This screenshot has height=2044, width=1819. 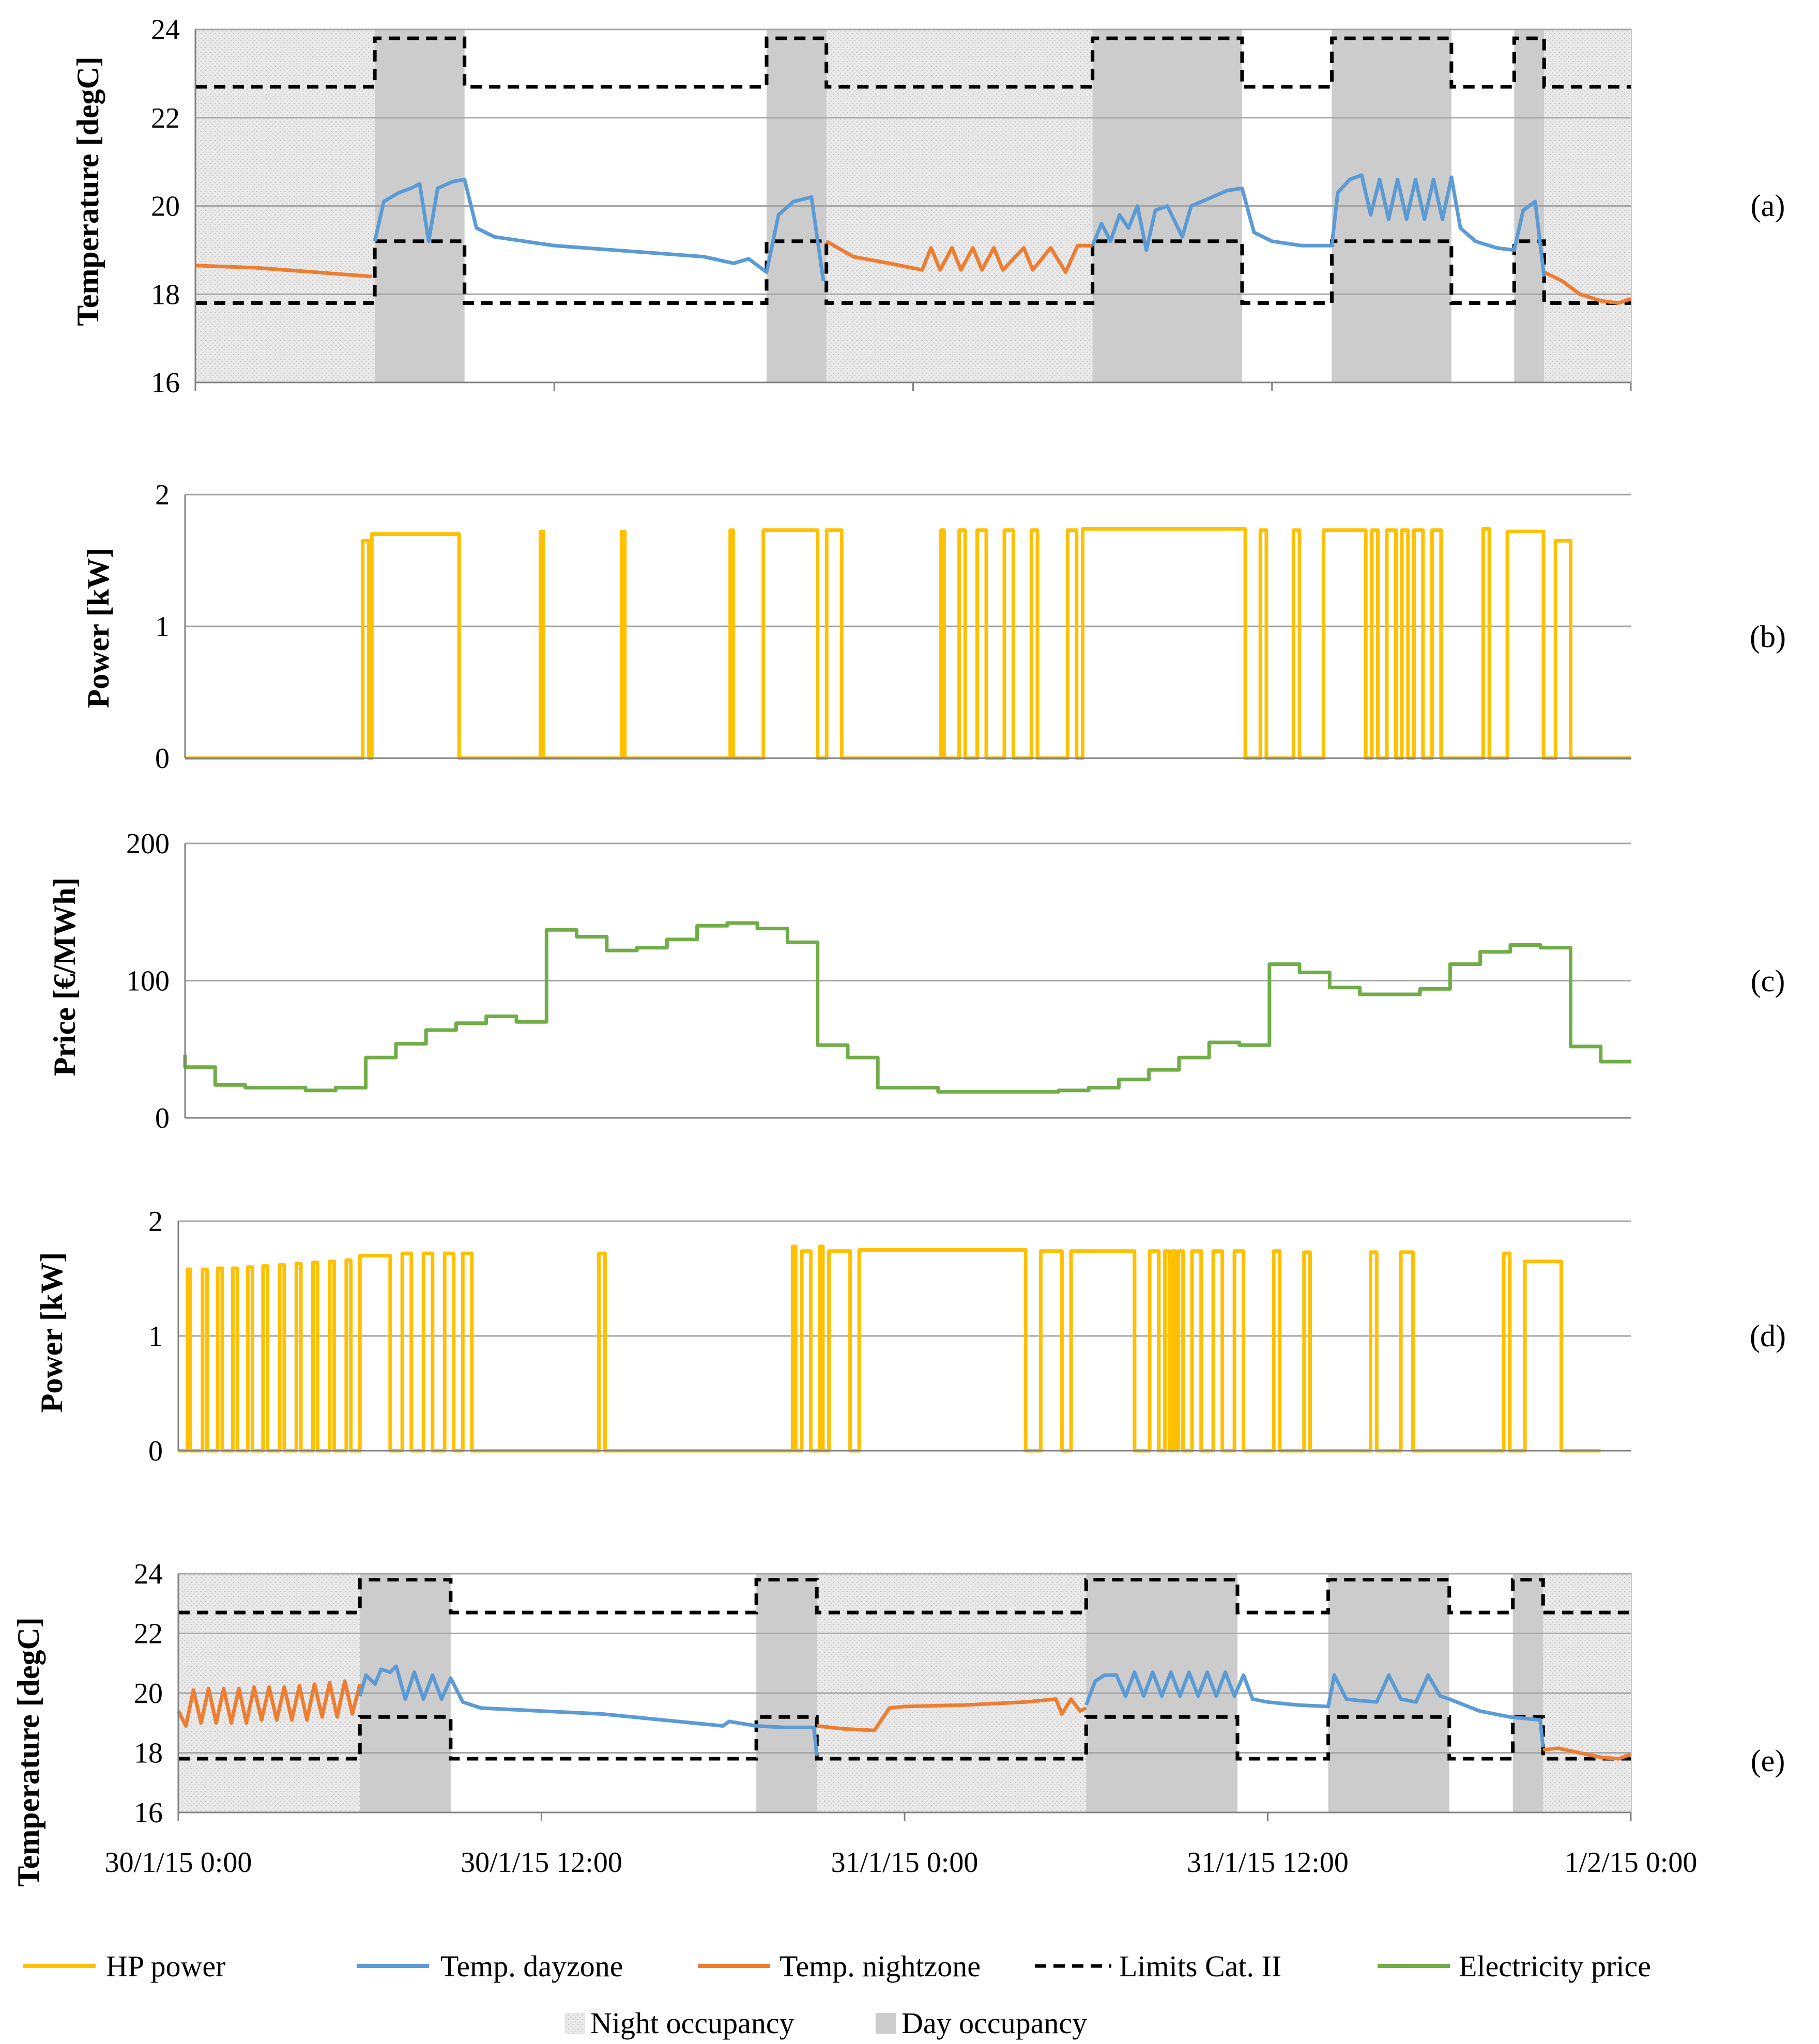 I want to click on x-tick-label: 1/2/15 0:00, so click(x=1631, y=1863).